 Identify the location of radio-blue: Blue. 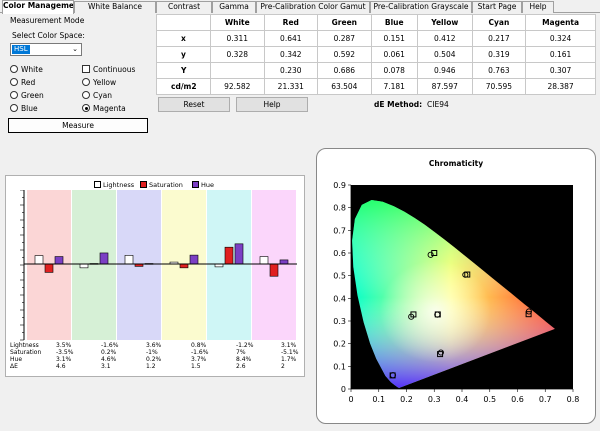
(24, 109).